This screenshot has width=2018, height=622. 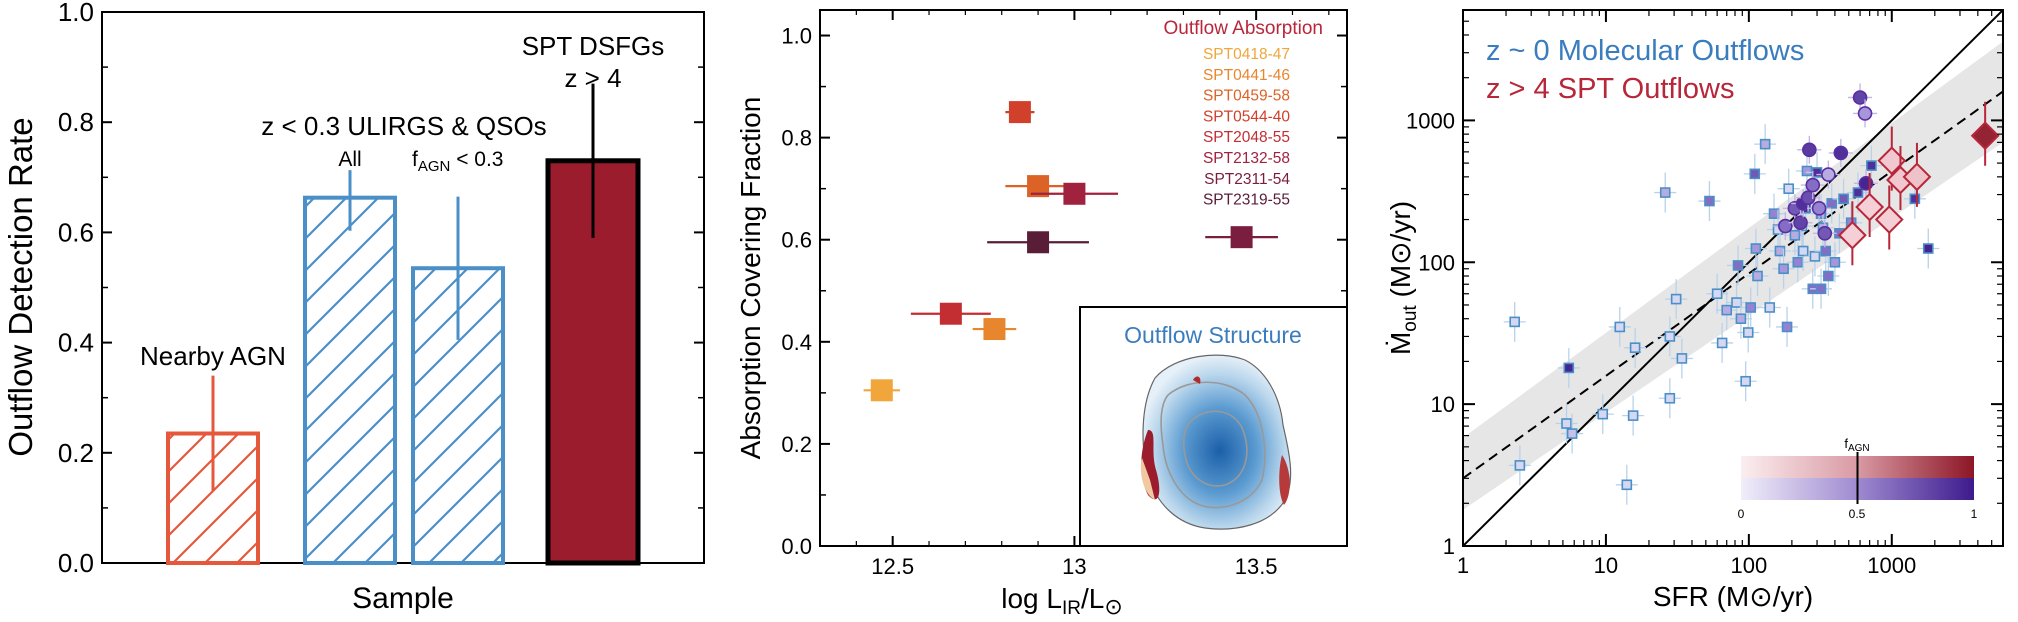 What do you see at coordinates (1246, 75) in the screenshot?
I see `legend-entry: SPT0441-46` at bounding box center [1246, 75].